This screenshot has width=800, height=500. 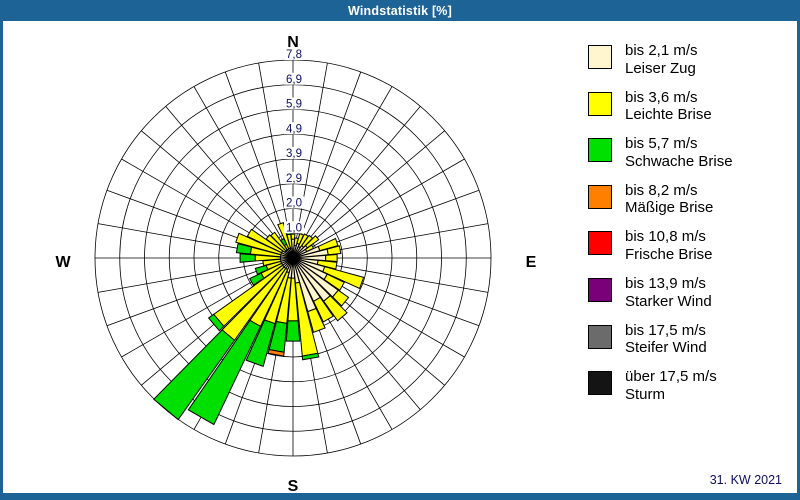 What do you see at coordinates (661, 190) in the screenshot?
I see `legend-speed-label: bis 8,2 m/s` at bounding box center [661, 190].